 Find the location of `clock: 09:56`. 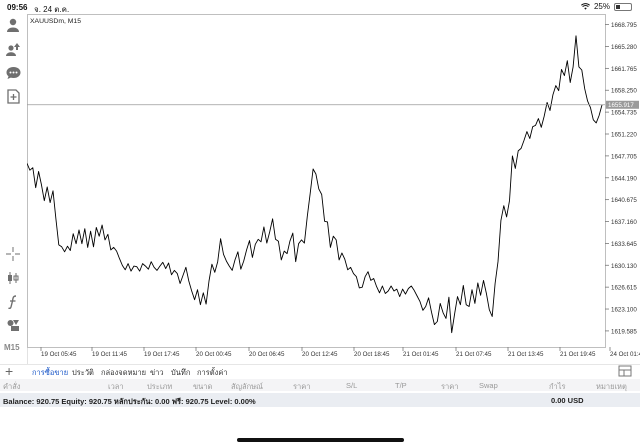

clock: 09:56 is located at coordinates (17, 7).